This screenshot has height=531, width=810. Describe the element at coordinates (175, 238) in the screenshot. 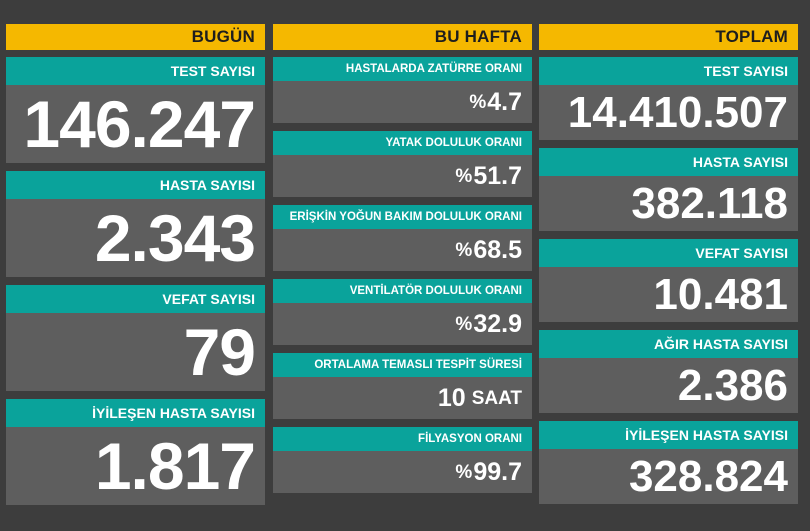

I see `today-cases-value: 2.343` at that location.